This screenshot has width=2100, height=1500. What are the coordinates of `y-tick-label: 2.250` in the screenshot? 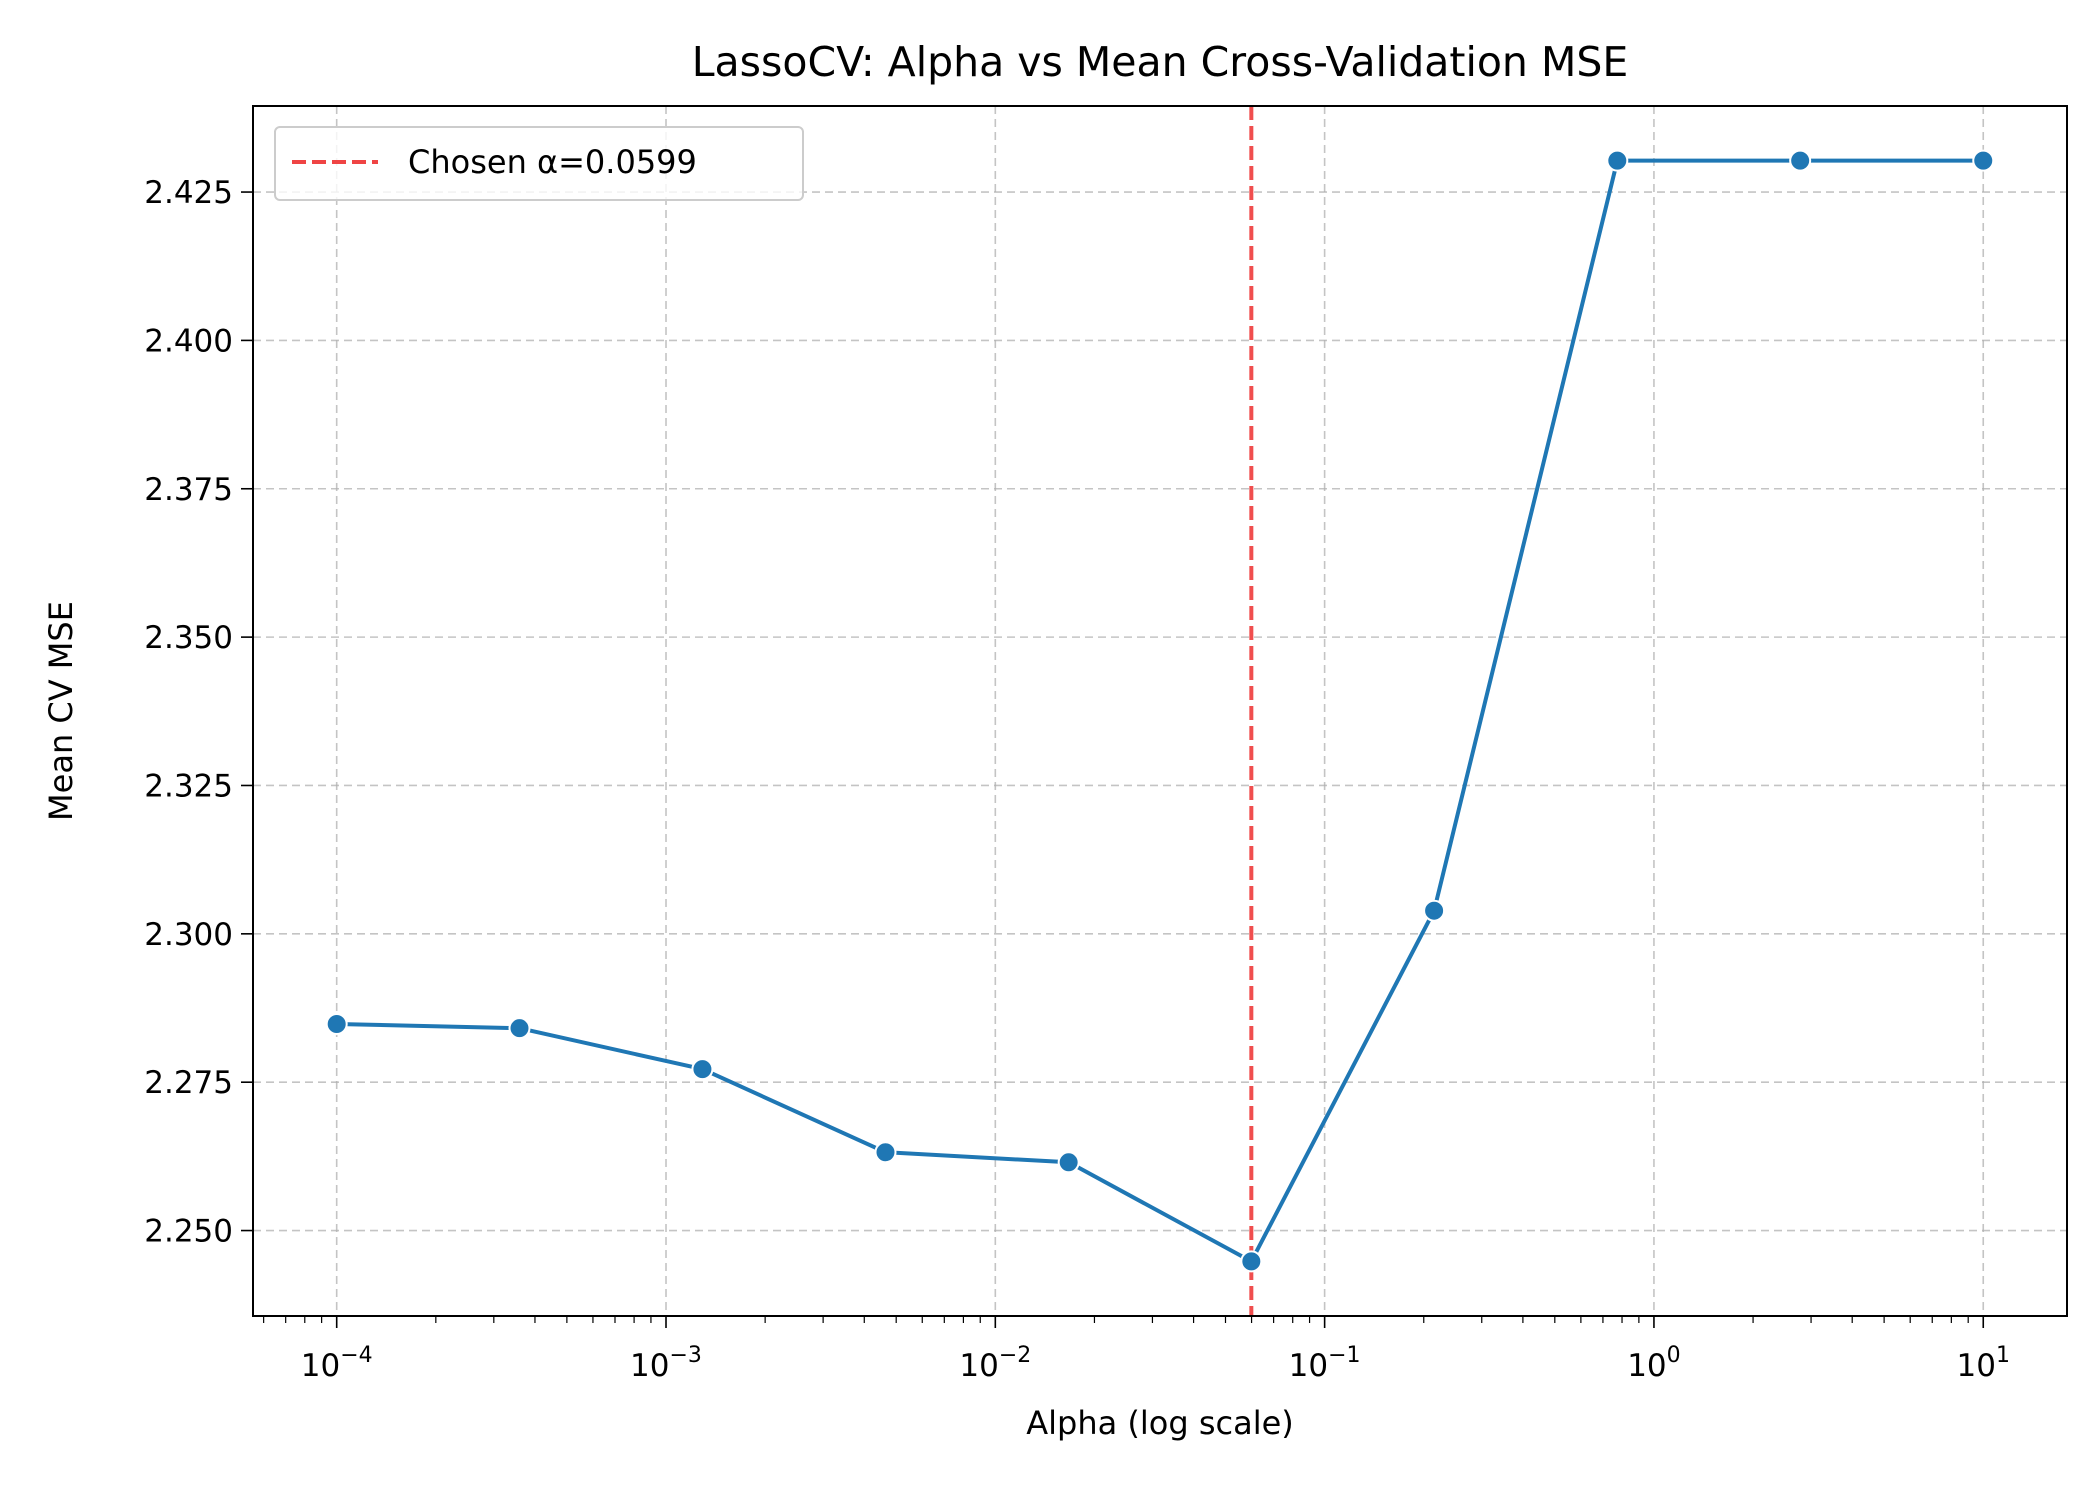 It's located at (188, 1232).